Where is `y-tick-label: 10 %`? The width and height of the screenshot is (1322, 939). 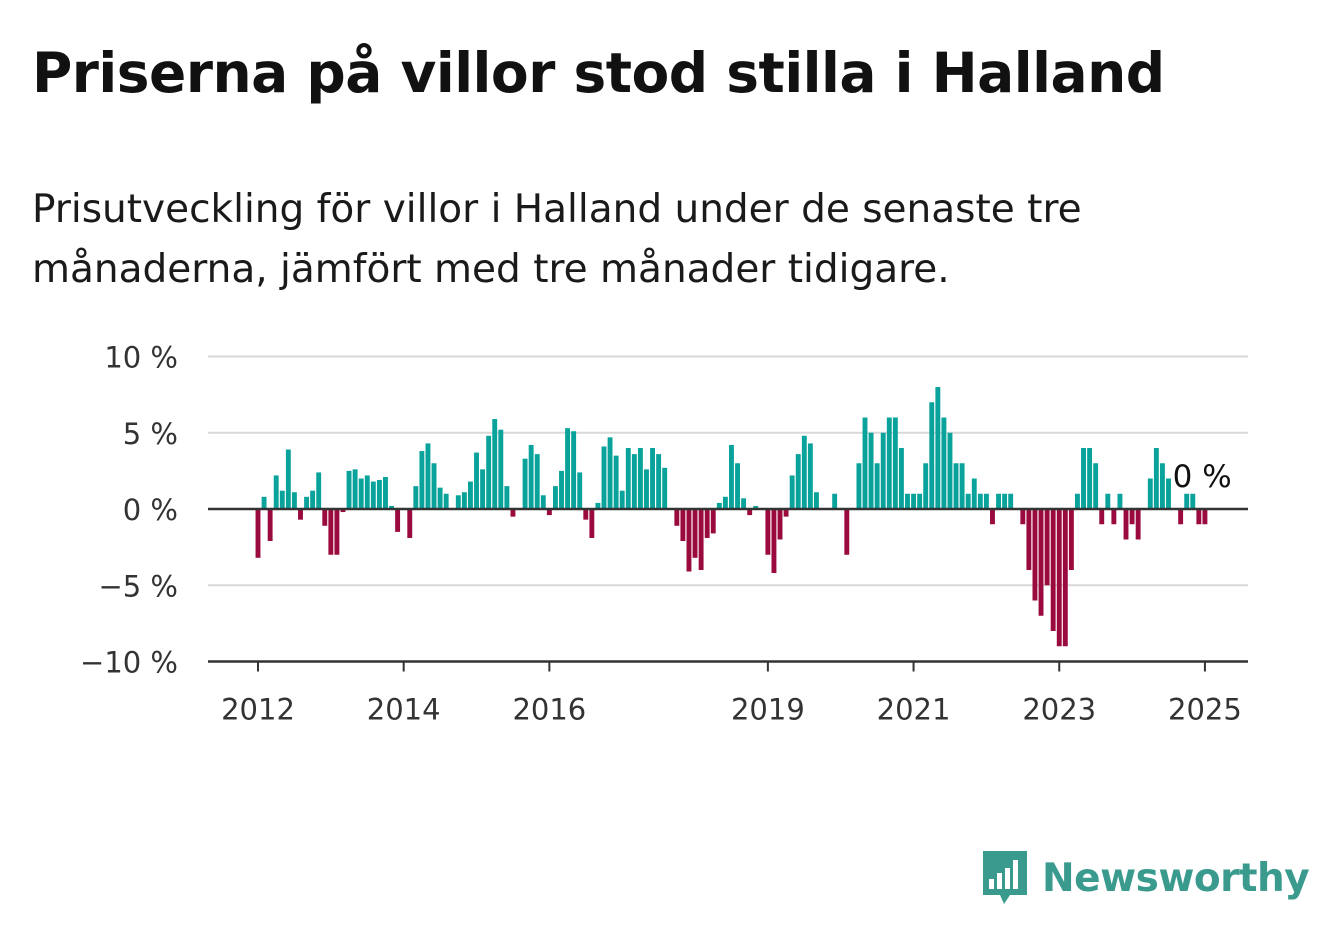 y-tick-label: 10 % is located at coordinates (141, 358).